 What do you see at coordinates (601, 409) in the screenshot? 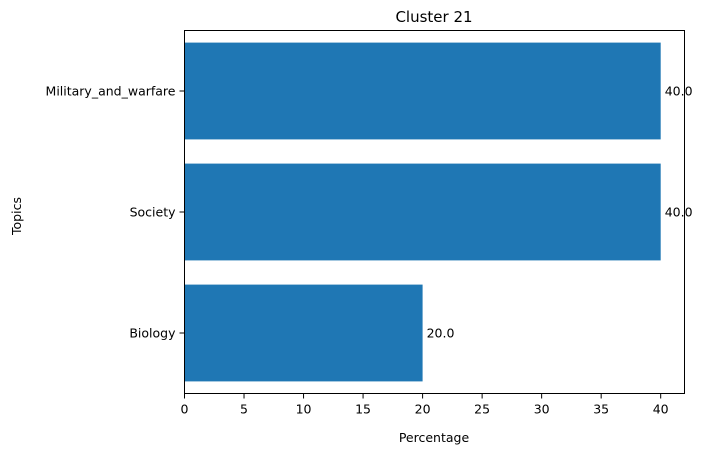
I see `x-tick-label: 35` at bounding box center [601, 409].